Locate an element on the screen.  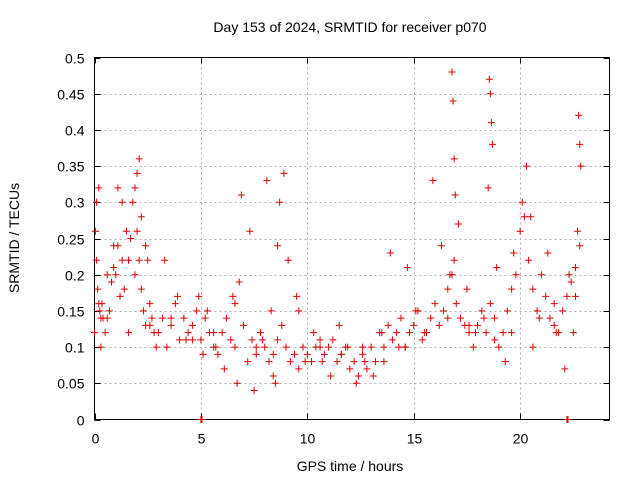
x-axis-label: GPS time / hours is located at coordinates (350, 466).